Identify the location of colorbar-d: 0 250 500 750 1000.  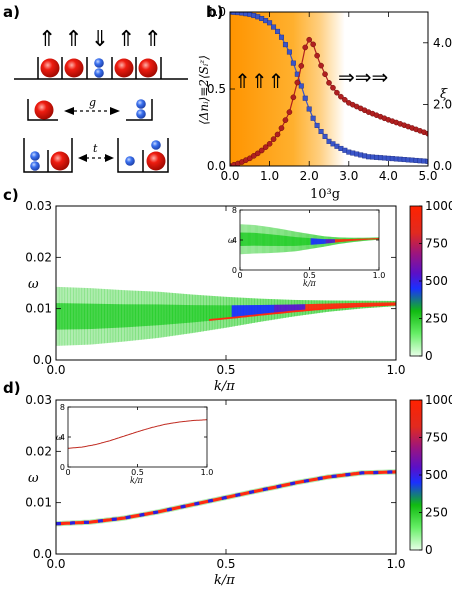
(430, 475).